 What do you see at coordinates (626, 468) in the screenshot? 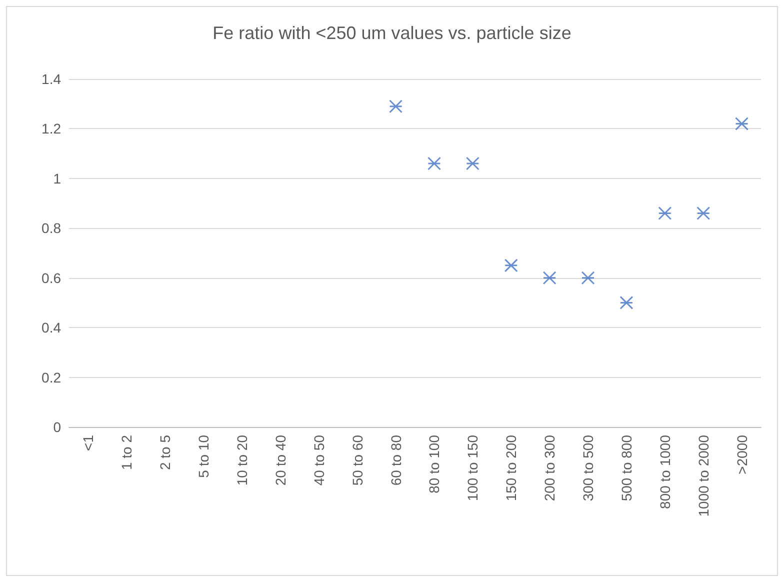
I see `x-tick-label: 500 to 800` at bounding box center [626, 468].